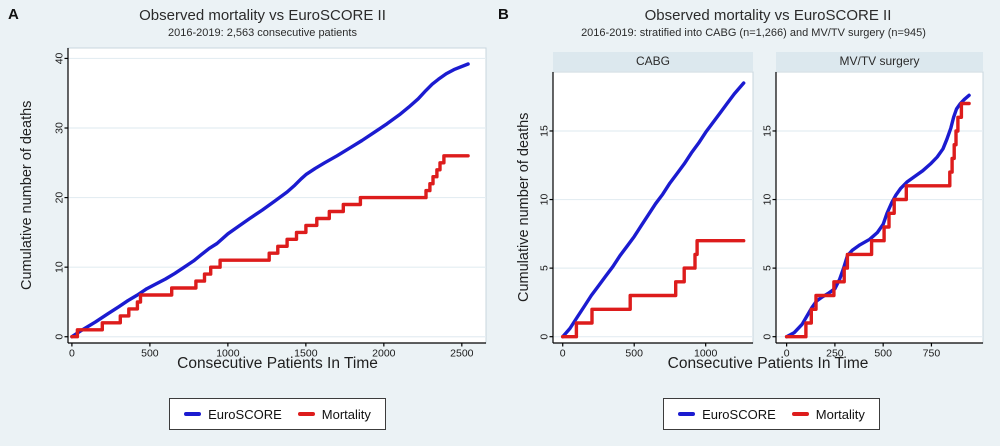  I want to click on chartB1-svg: 0 500 1000 0 5 10 15, so click(646, 215).